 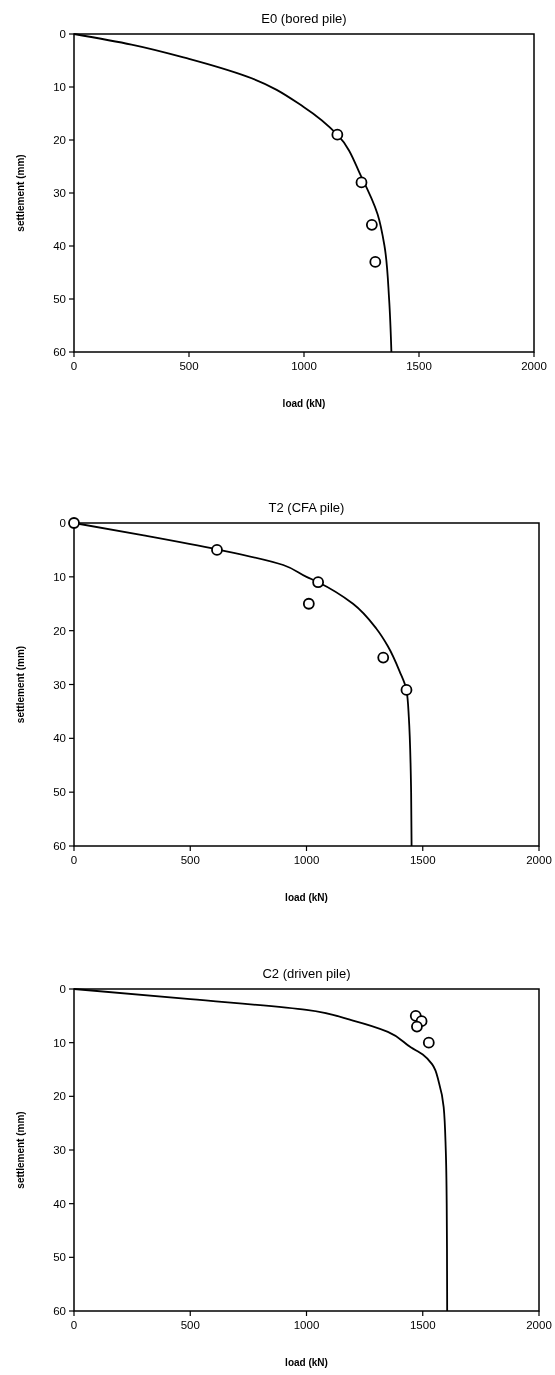 What do you see at coordinates (306, 507) in the screenshot?
I see `chart-title: T2 (CFA pile)` at bounding box center [306, 507].